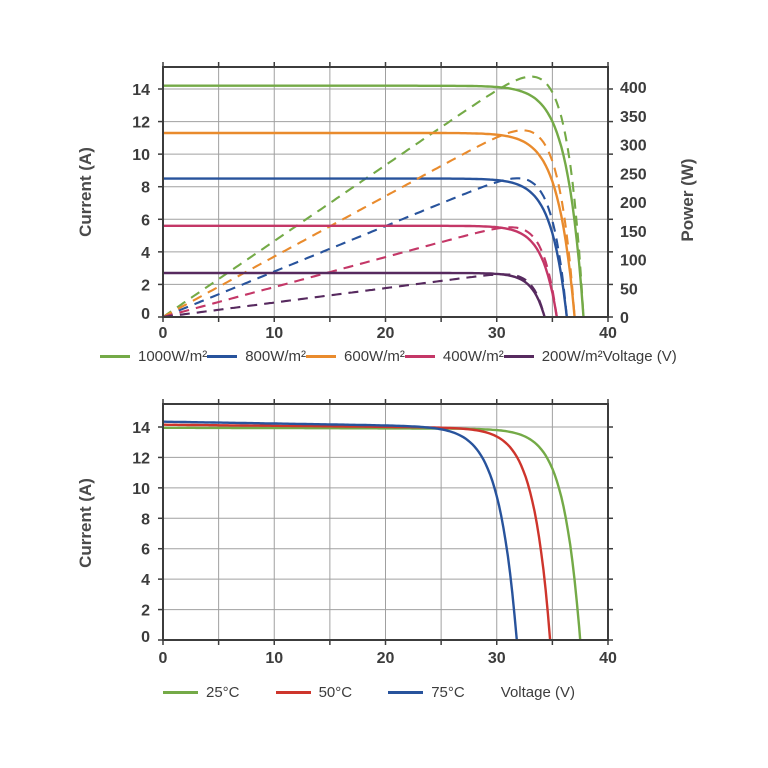 This screenshot has width=768, height=768. Describe the element at coordinates (335, 692) in the screenshot. I see `legend-label: 50°C` at that location.